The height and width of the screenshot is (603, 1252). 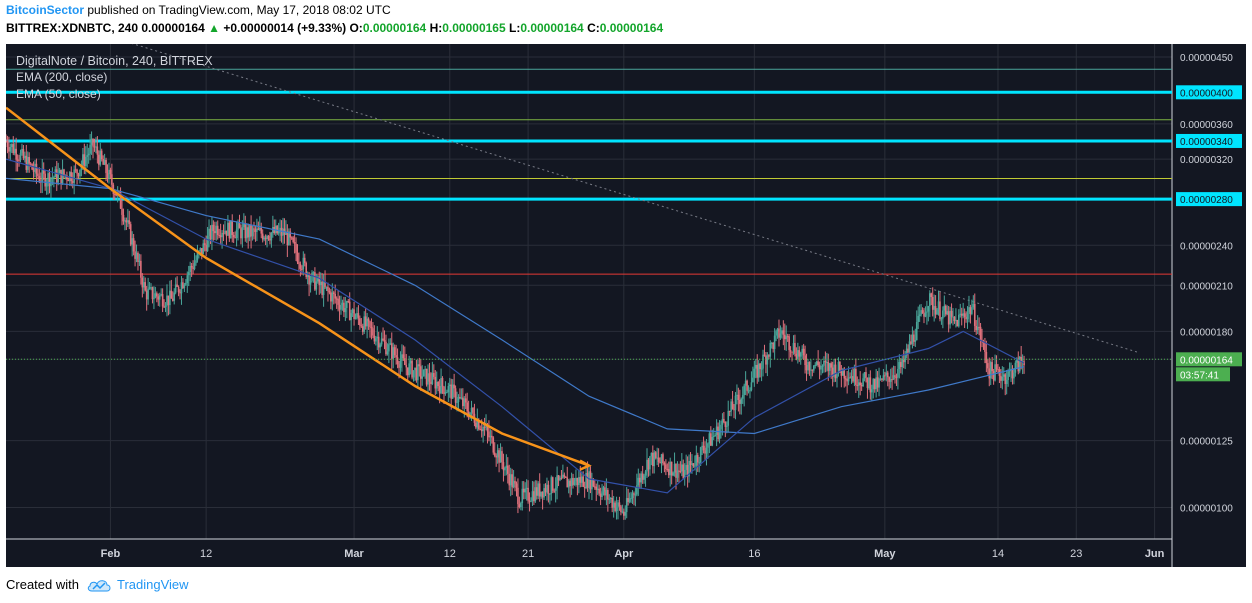 What do you see at coordinates (45, 10) in the screenshot?
I see `author-link: BitcoinSector` at bounding box center [45, 10].